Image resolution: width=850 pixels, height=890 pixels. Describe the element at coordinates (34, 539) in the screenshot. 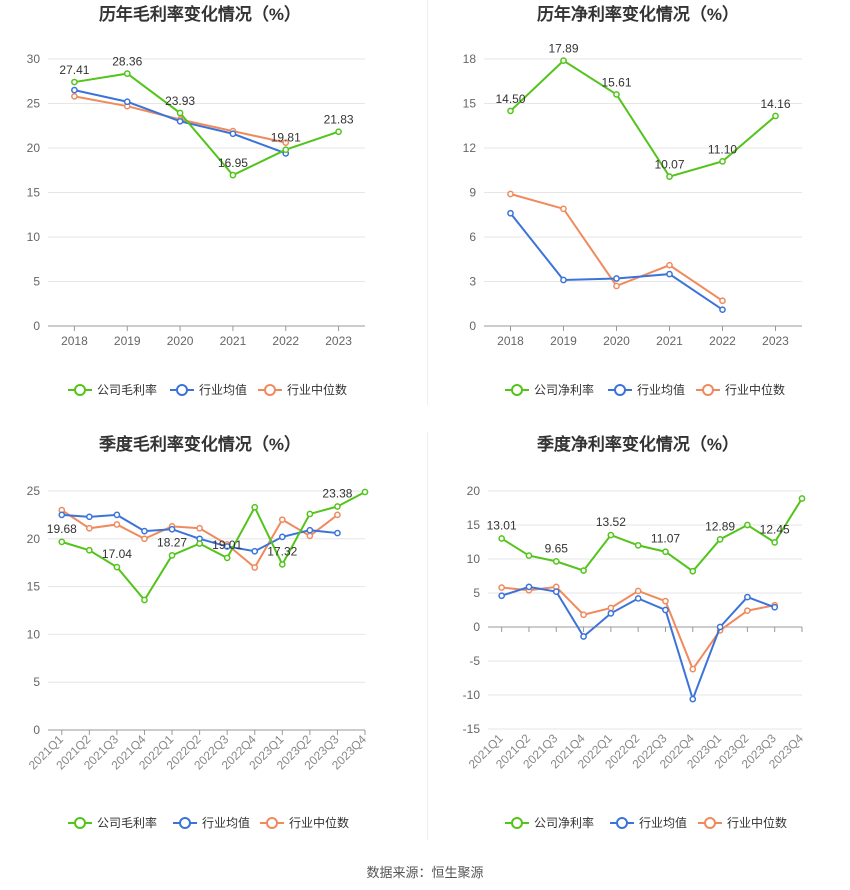

I see `y-tick-label: 20` at that location.